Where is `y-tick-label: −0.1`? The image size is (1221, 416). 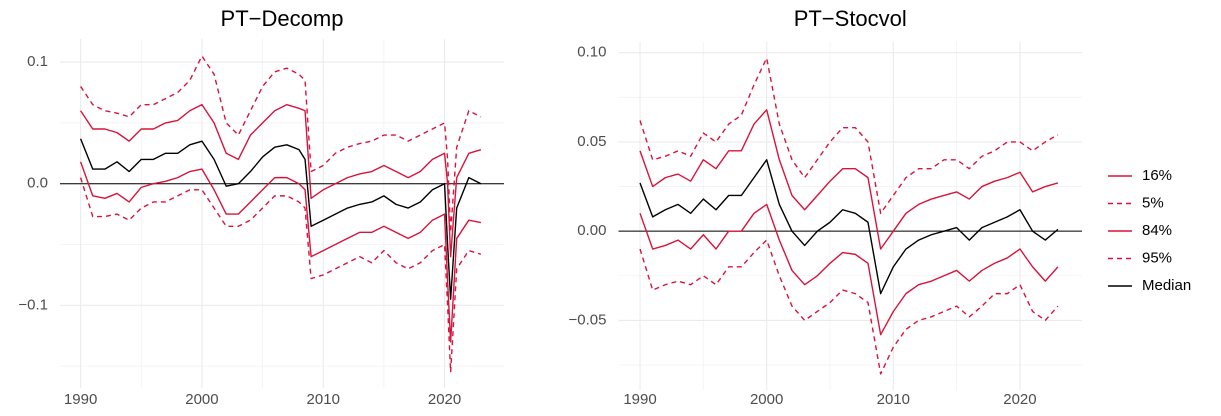 y-tick-label: −0.1 is located at coordinates (33, 304).